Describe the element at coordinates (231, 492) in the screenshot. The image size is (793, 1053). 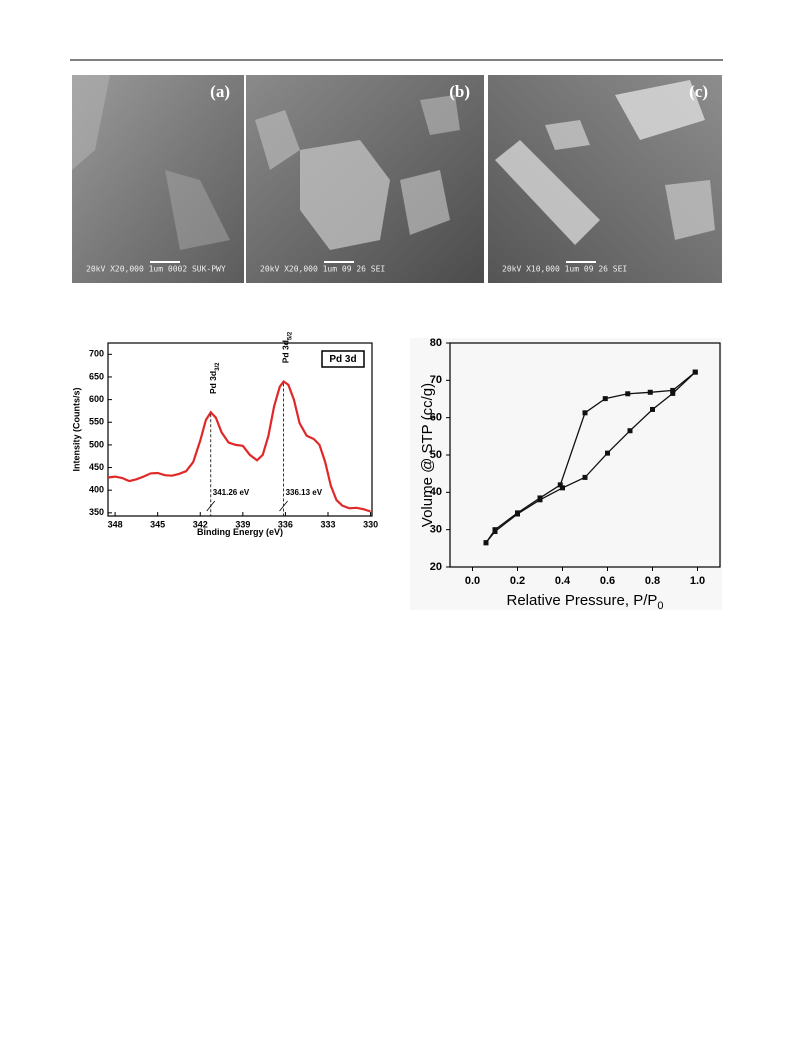
I see `peak-value-label: 341.26 eV` at that location.